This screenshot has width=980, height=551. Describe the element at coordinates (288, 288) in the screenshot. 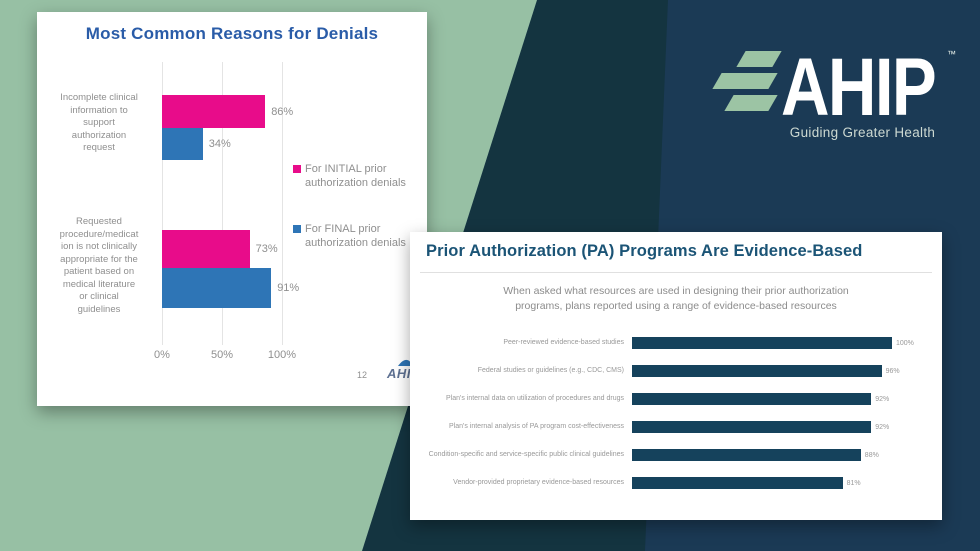

I see `value-label: 91%` at that location.